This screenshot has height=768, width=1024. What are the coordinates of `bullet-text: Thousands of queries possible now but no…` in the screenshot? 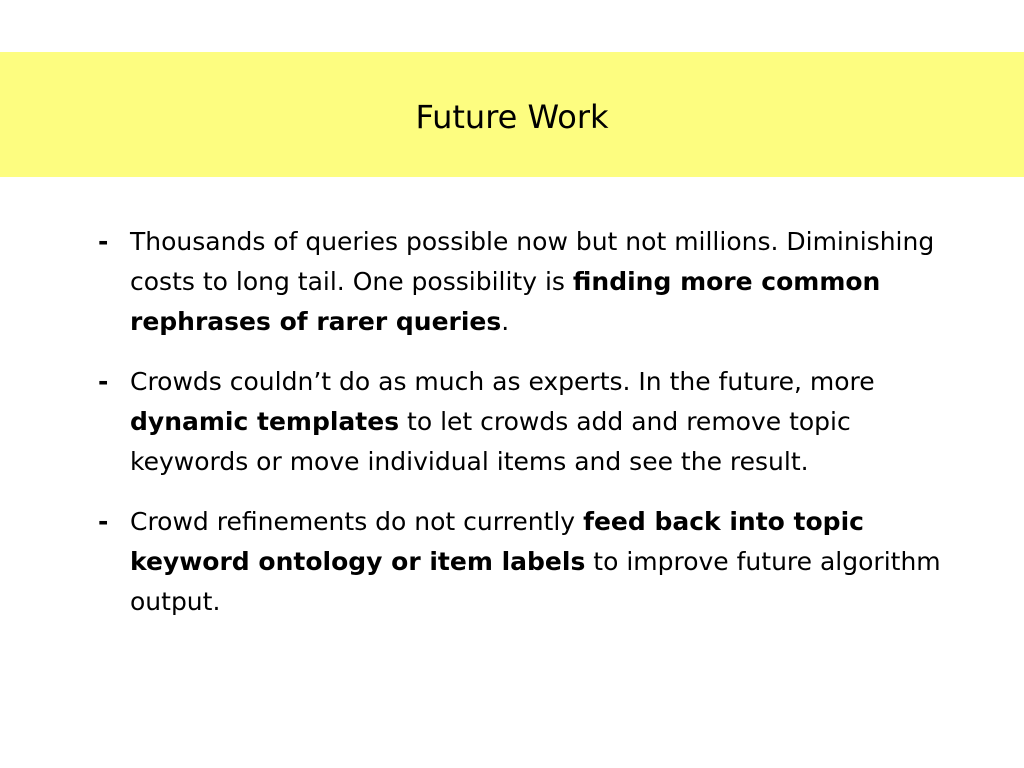 It's located at (532, 261).